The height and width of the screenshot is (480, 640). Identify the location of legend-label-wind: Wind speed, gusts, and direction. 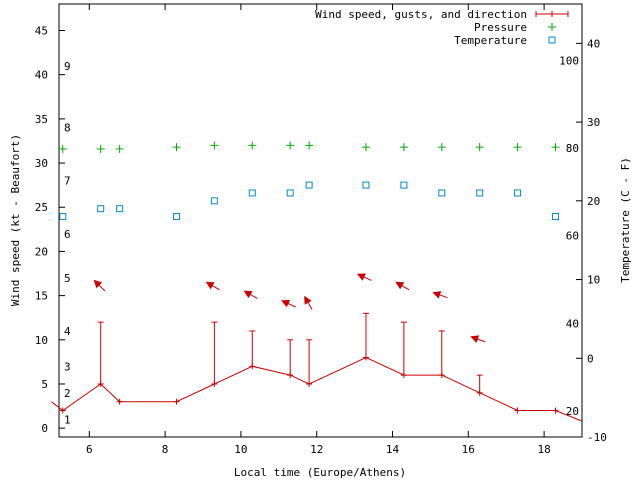
(421, 14).